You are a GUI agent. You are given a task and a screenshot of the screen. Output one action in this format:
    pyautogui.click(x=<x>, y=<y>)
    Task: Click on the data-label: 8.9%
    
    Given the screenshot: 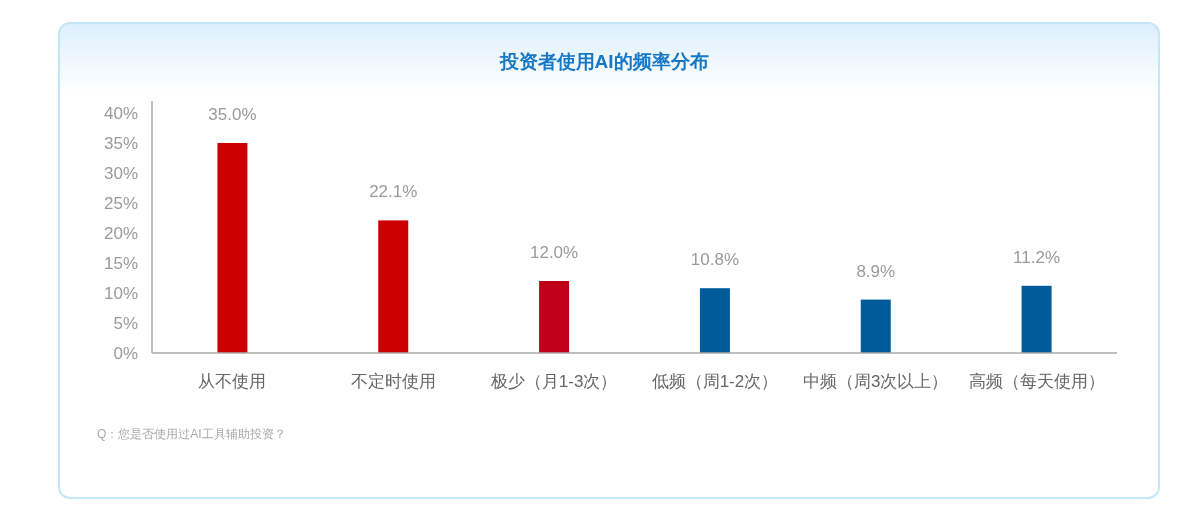 What is the action you would take?
    pyautogui.click(x=876, y=271)
    